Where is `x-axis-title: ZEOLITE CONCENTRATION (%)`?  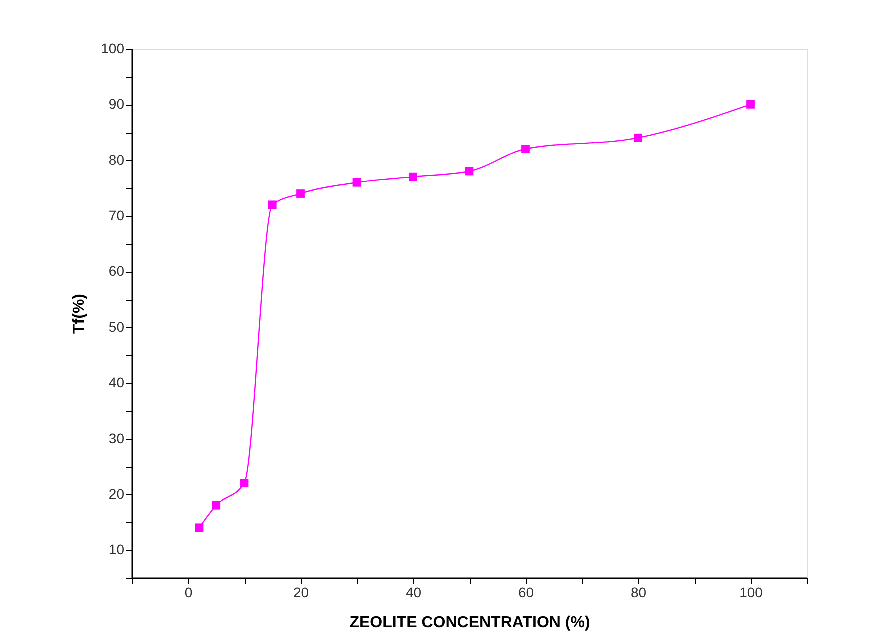 x-axis-title: ZEOLITE CONCENTRATION (%) is located at coordinates (470, 623).